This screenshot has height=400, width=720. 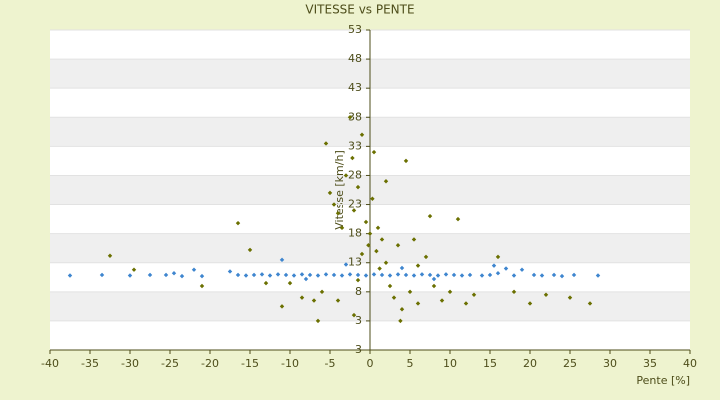 What do you see at coordinates (359, 10) in the screenshot?
I see `chart-title: VITESSE vs PENTE` at bounding box center [359, 10].